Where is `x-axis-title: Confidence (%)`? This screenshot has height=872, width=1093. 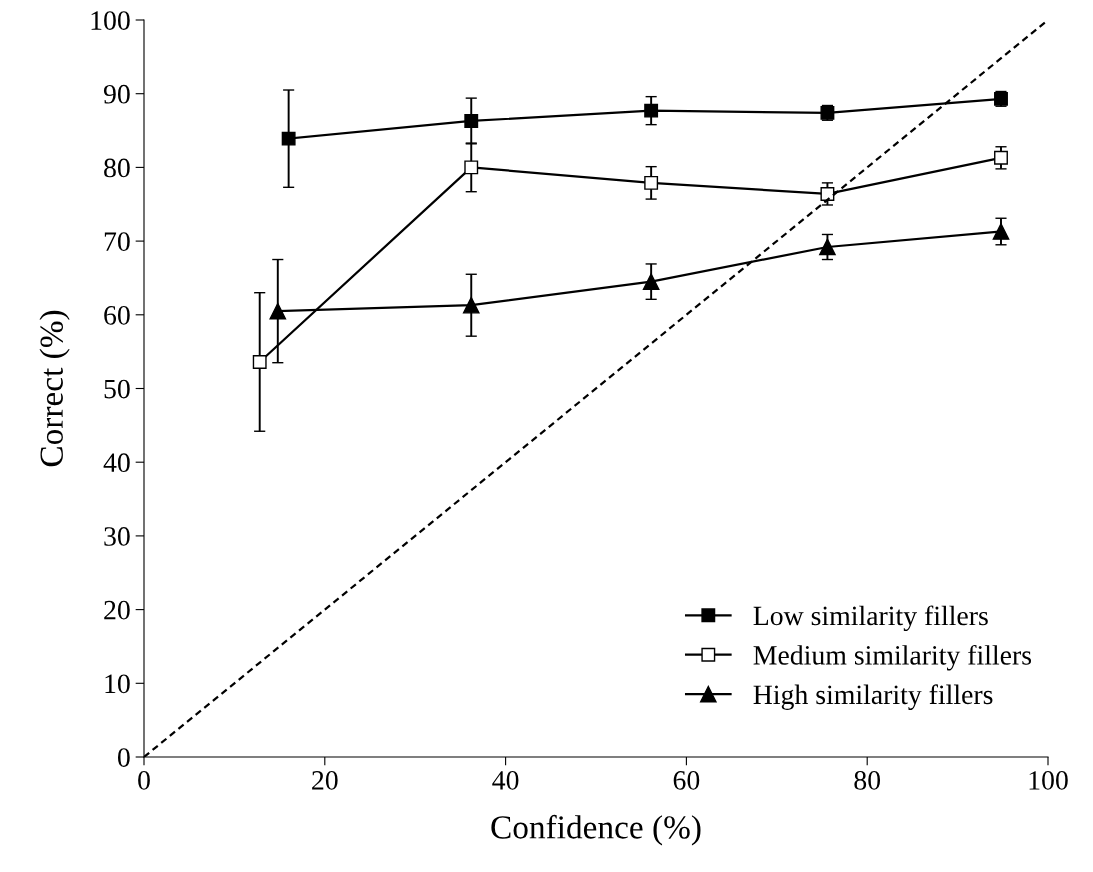 x-axis-title: Confidence (%) is located at coordinates (596, 830).